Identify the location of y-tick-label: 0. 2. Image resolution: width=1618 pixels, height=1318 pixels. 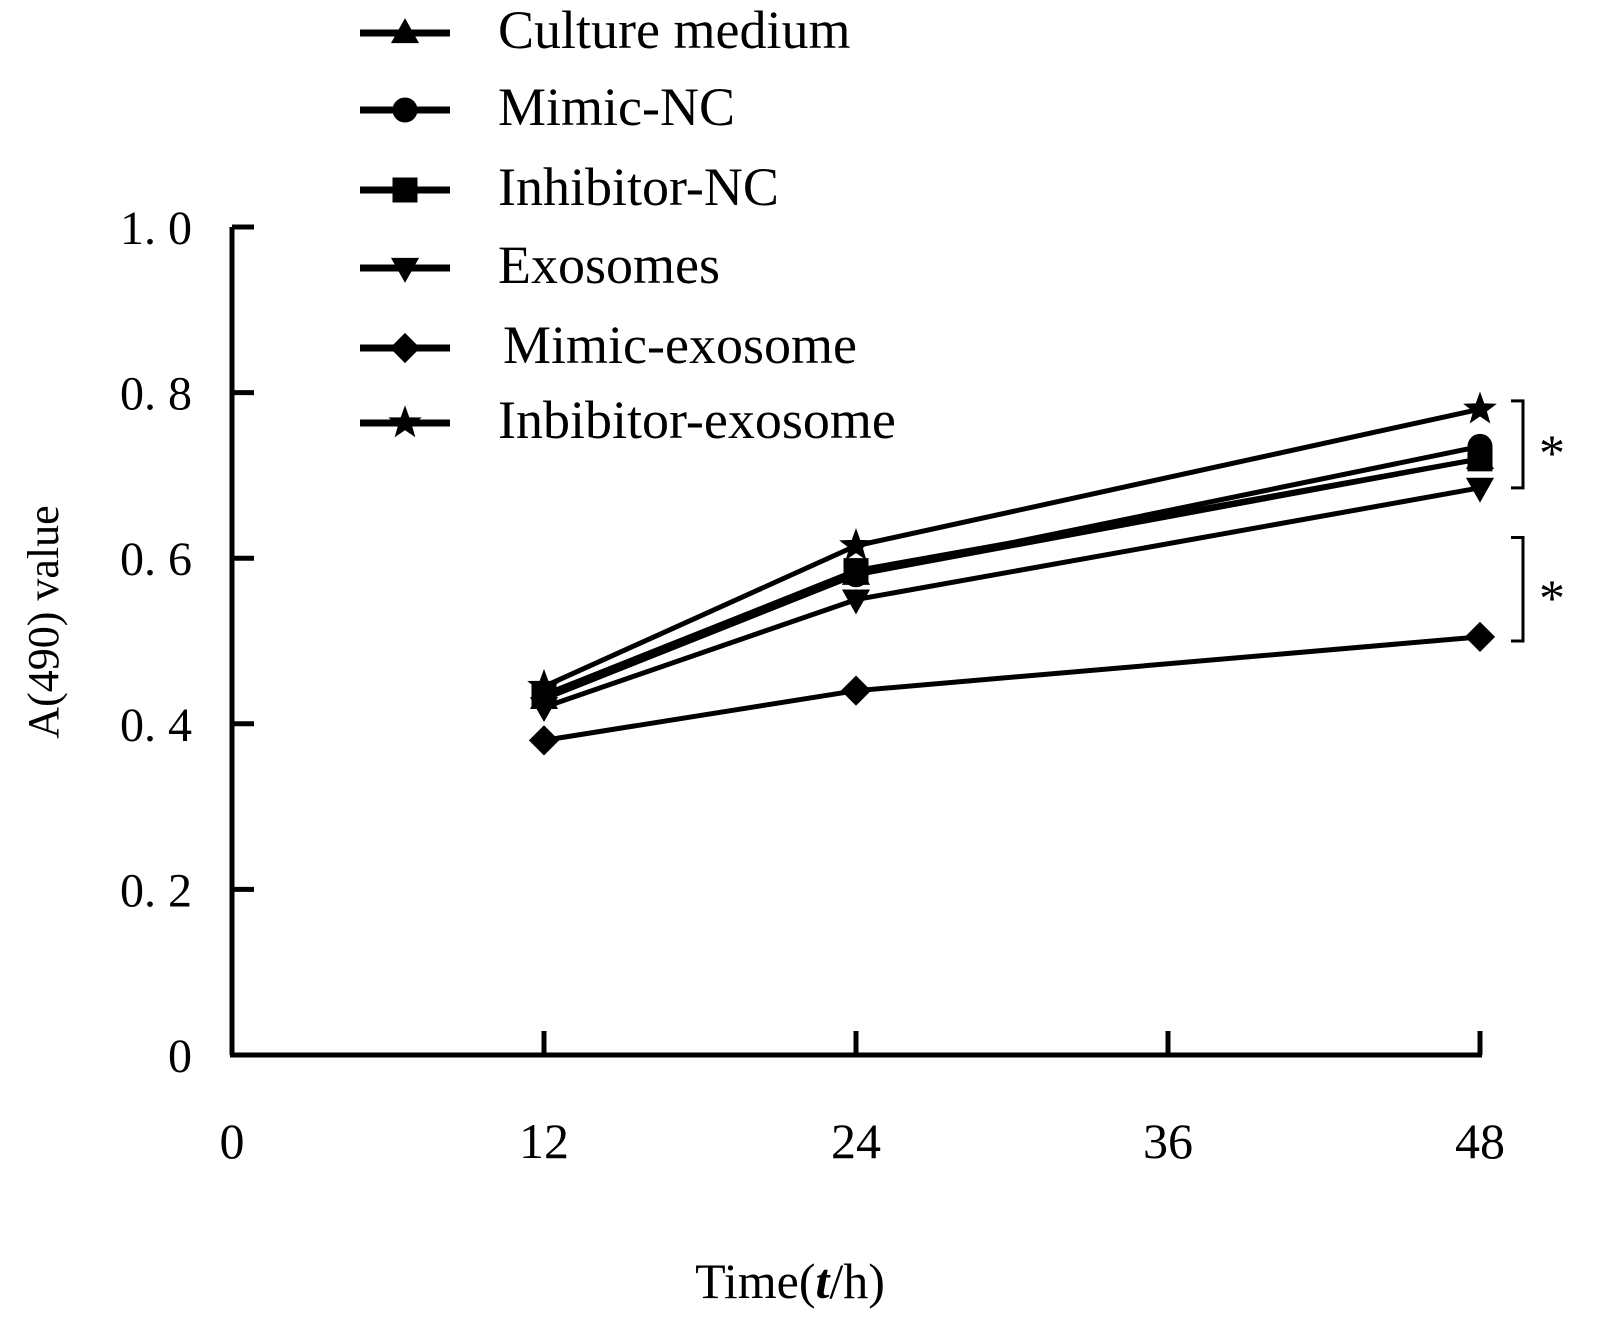
(156, 890).